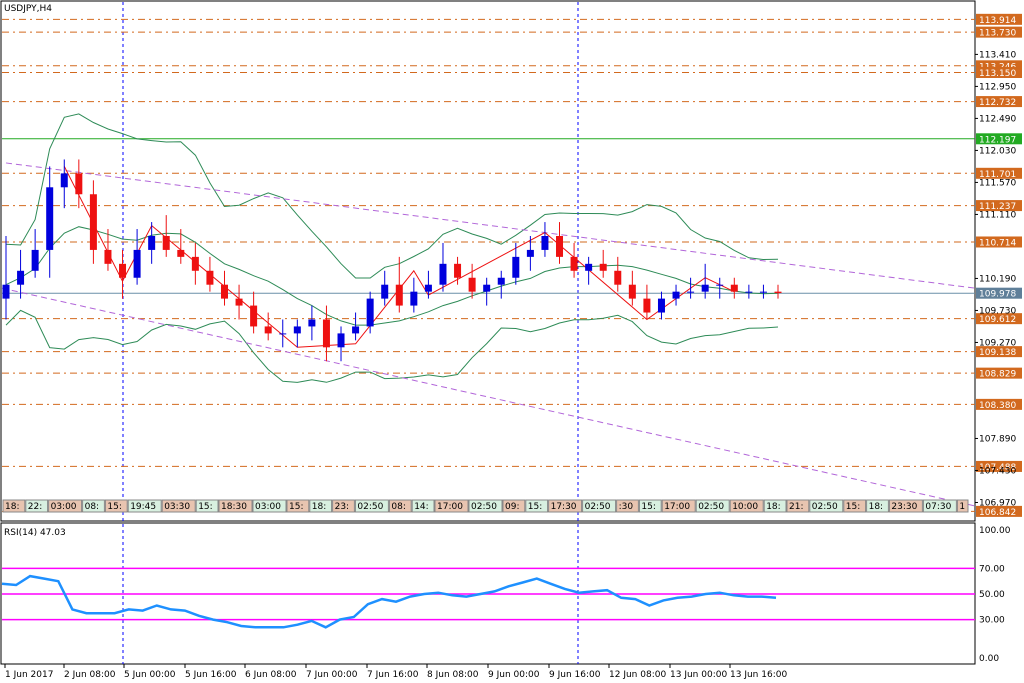  What do you see at coordinates (997, 55) in the screenshot?
I see `y-tick-label: 113.410` at bounding box center [997, 55].